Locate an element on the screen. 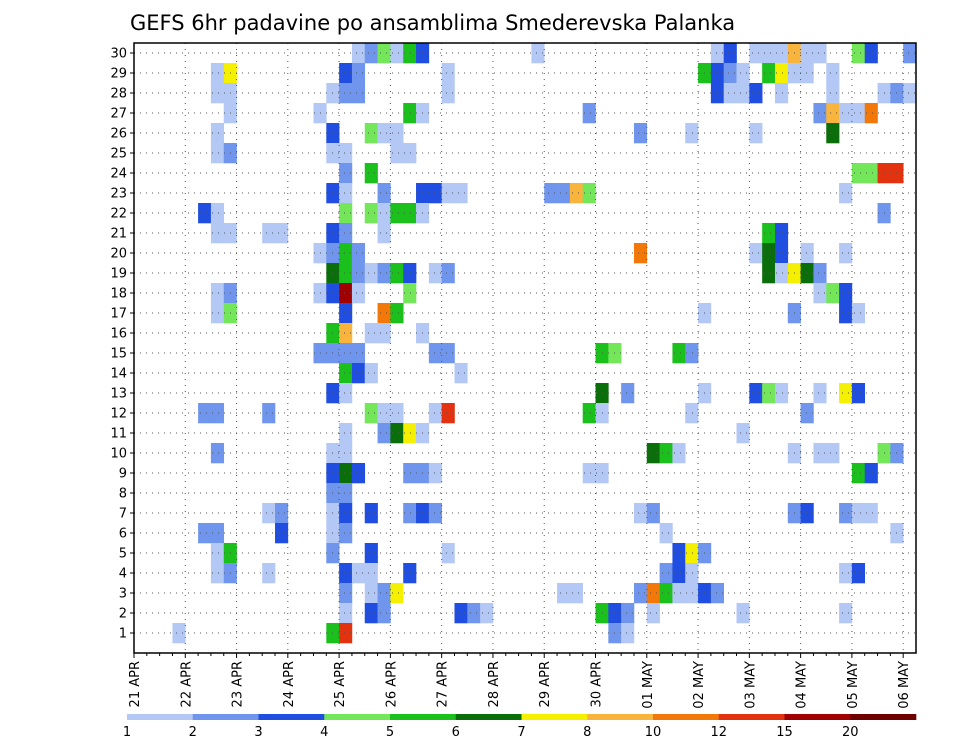 Image resolution: width=960 pixels, height=742 pixels. legend-label: 1 is located at coordinates (127, 732).